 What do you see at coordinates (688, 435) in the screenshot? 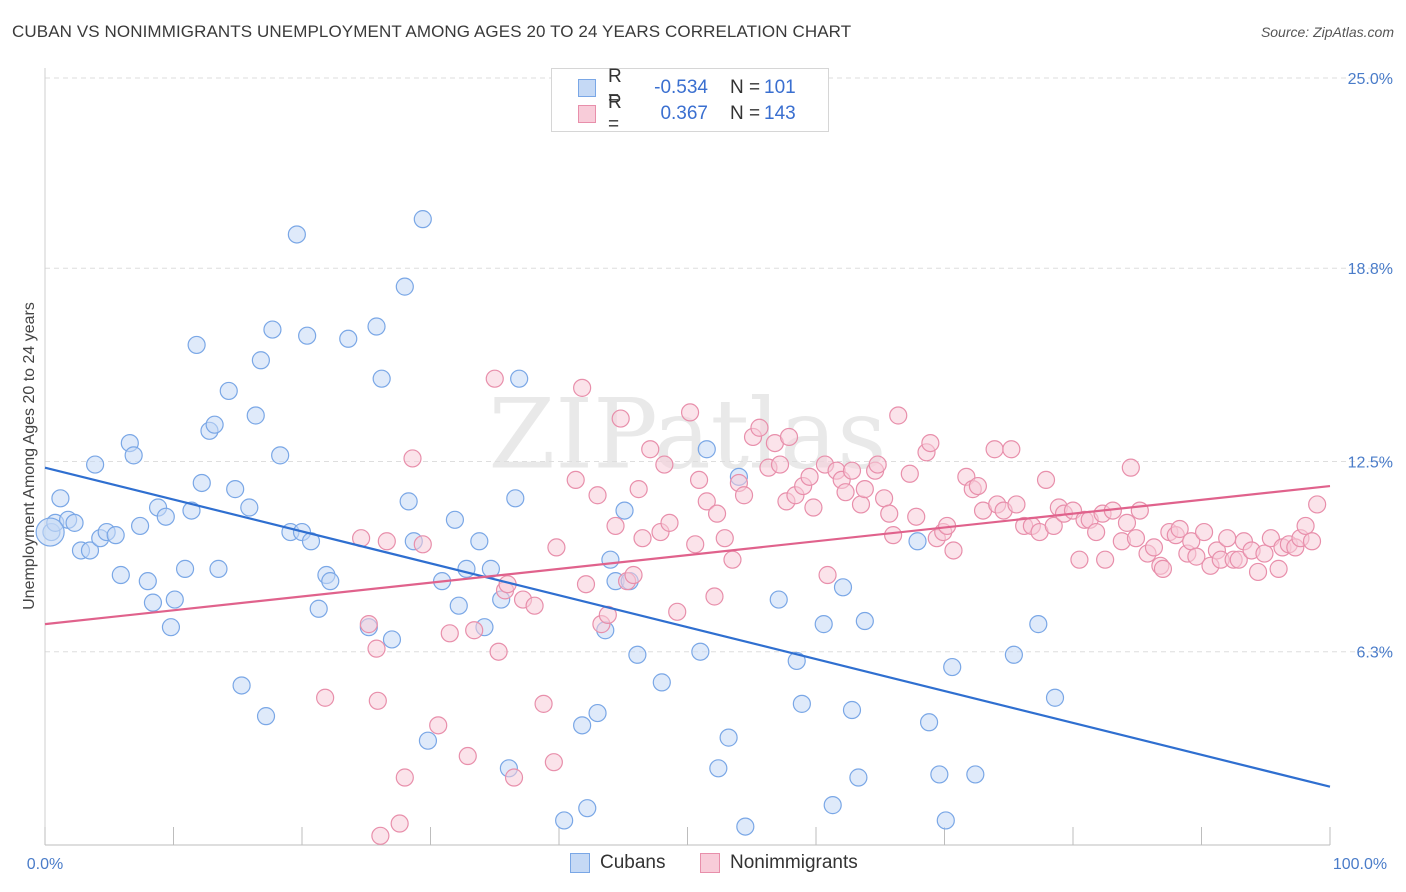
I see `watermark: ZIPatlas` at bounding box center [688, 435].